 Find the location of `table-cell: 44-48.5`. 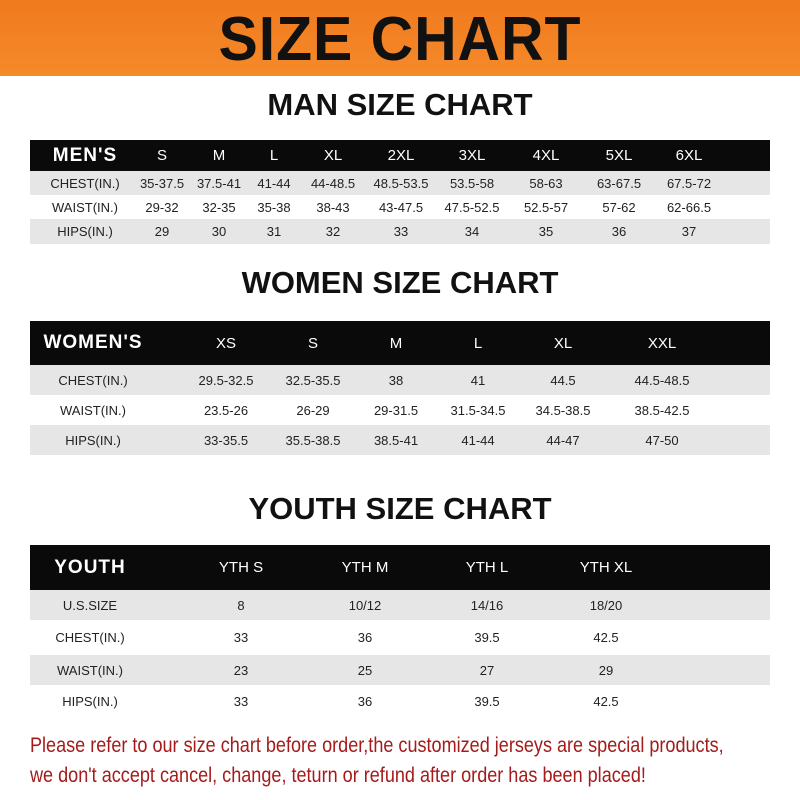

table-cell: 44-48.5 is located at coordinates (333, 183).